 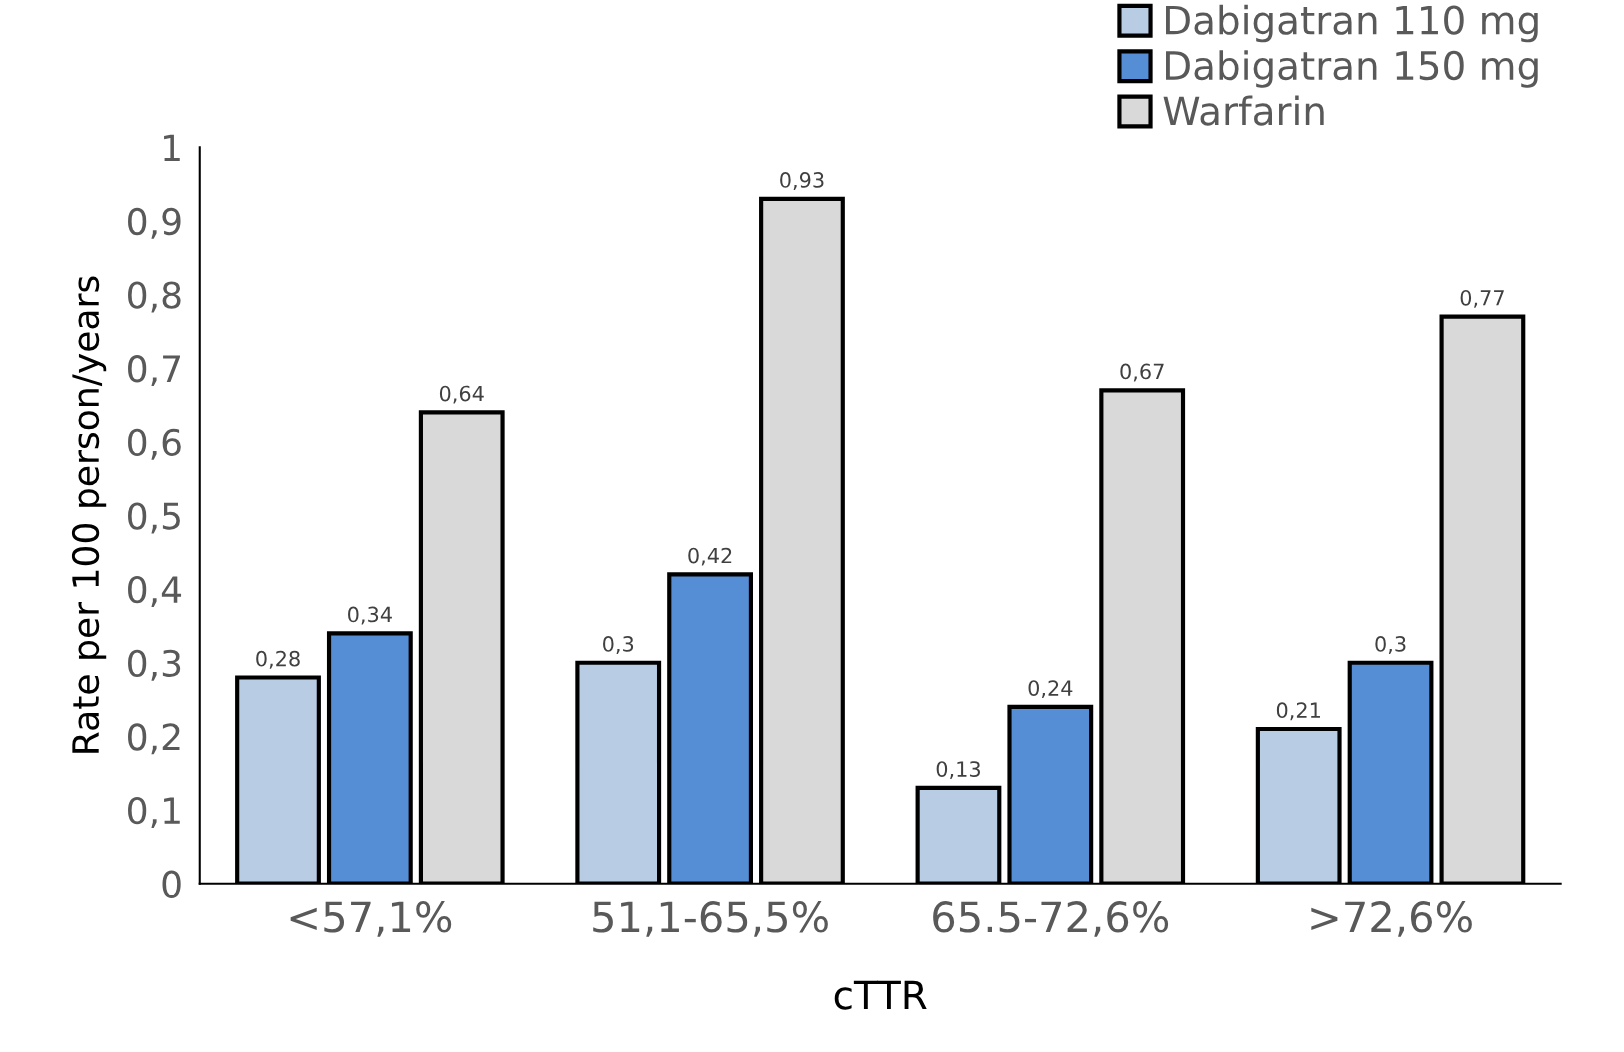 What do you see at coordinates (154, 297) in the screenshot?
I see `y-tick-label: 0,8` at bounding box center [154, 297].